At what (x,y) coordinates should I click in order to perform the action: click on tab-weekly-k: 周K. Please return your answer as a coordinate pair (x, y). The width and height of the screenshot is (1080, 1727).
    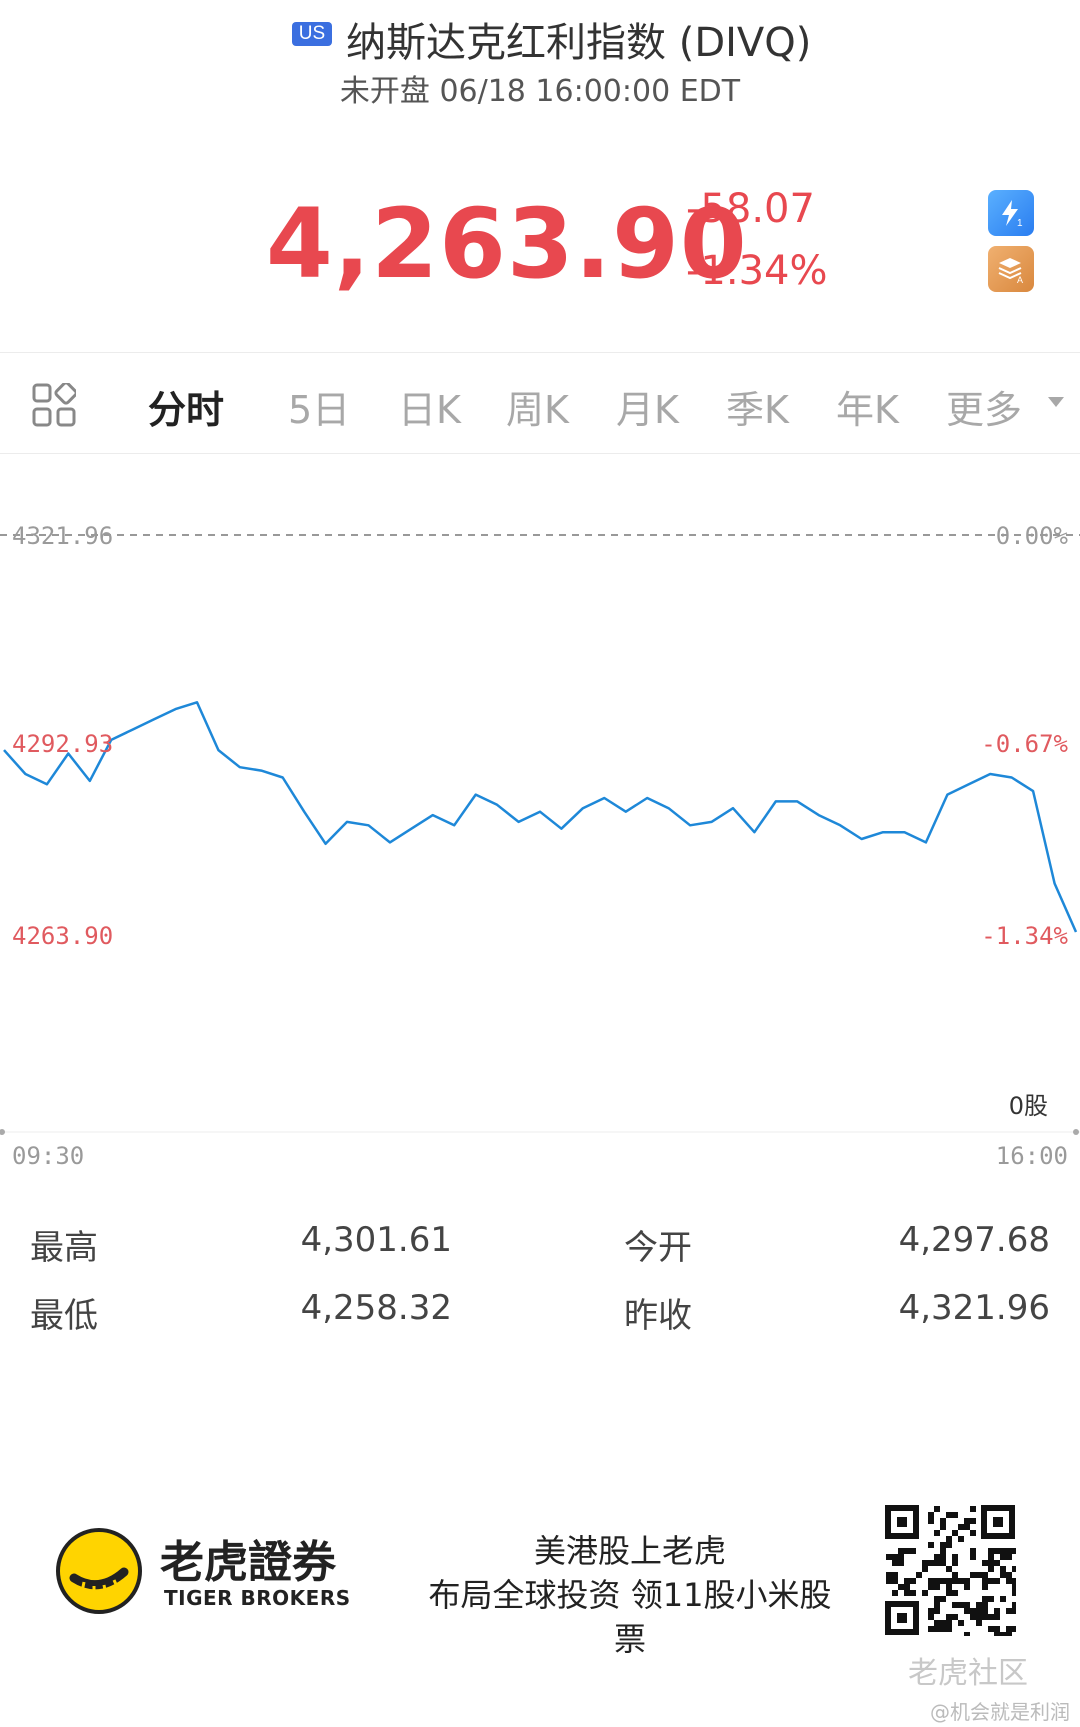
    Looking at the image, I should click on (537, 410).